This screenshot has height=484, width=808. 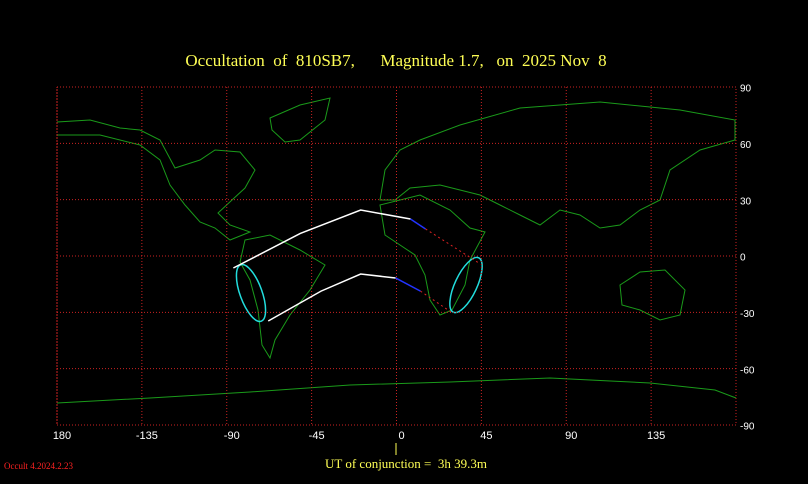 I want to click on eurasia, so click(x=557, y=165).